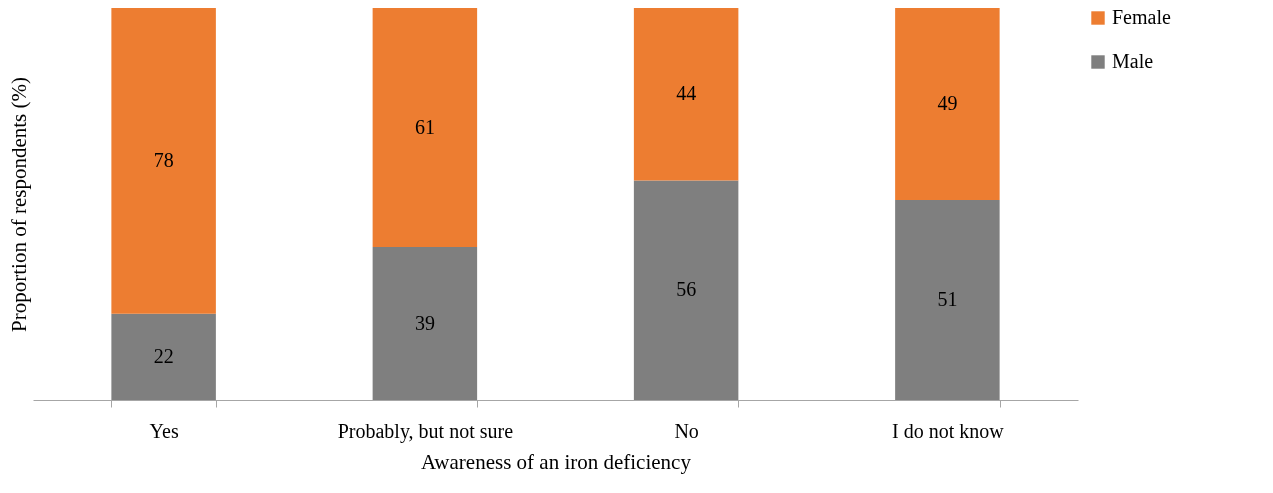  I want to click on y-axis-title: Proportion of respondents (%), so click(18, 204).